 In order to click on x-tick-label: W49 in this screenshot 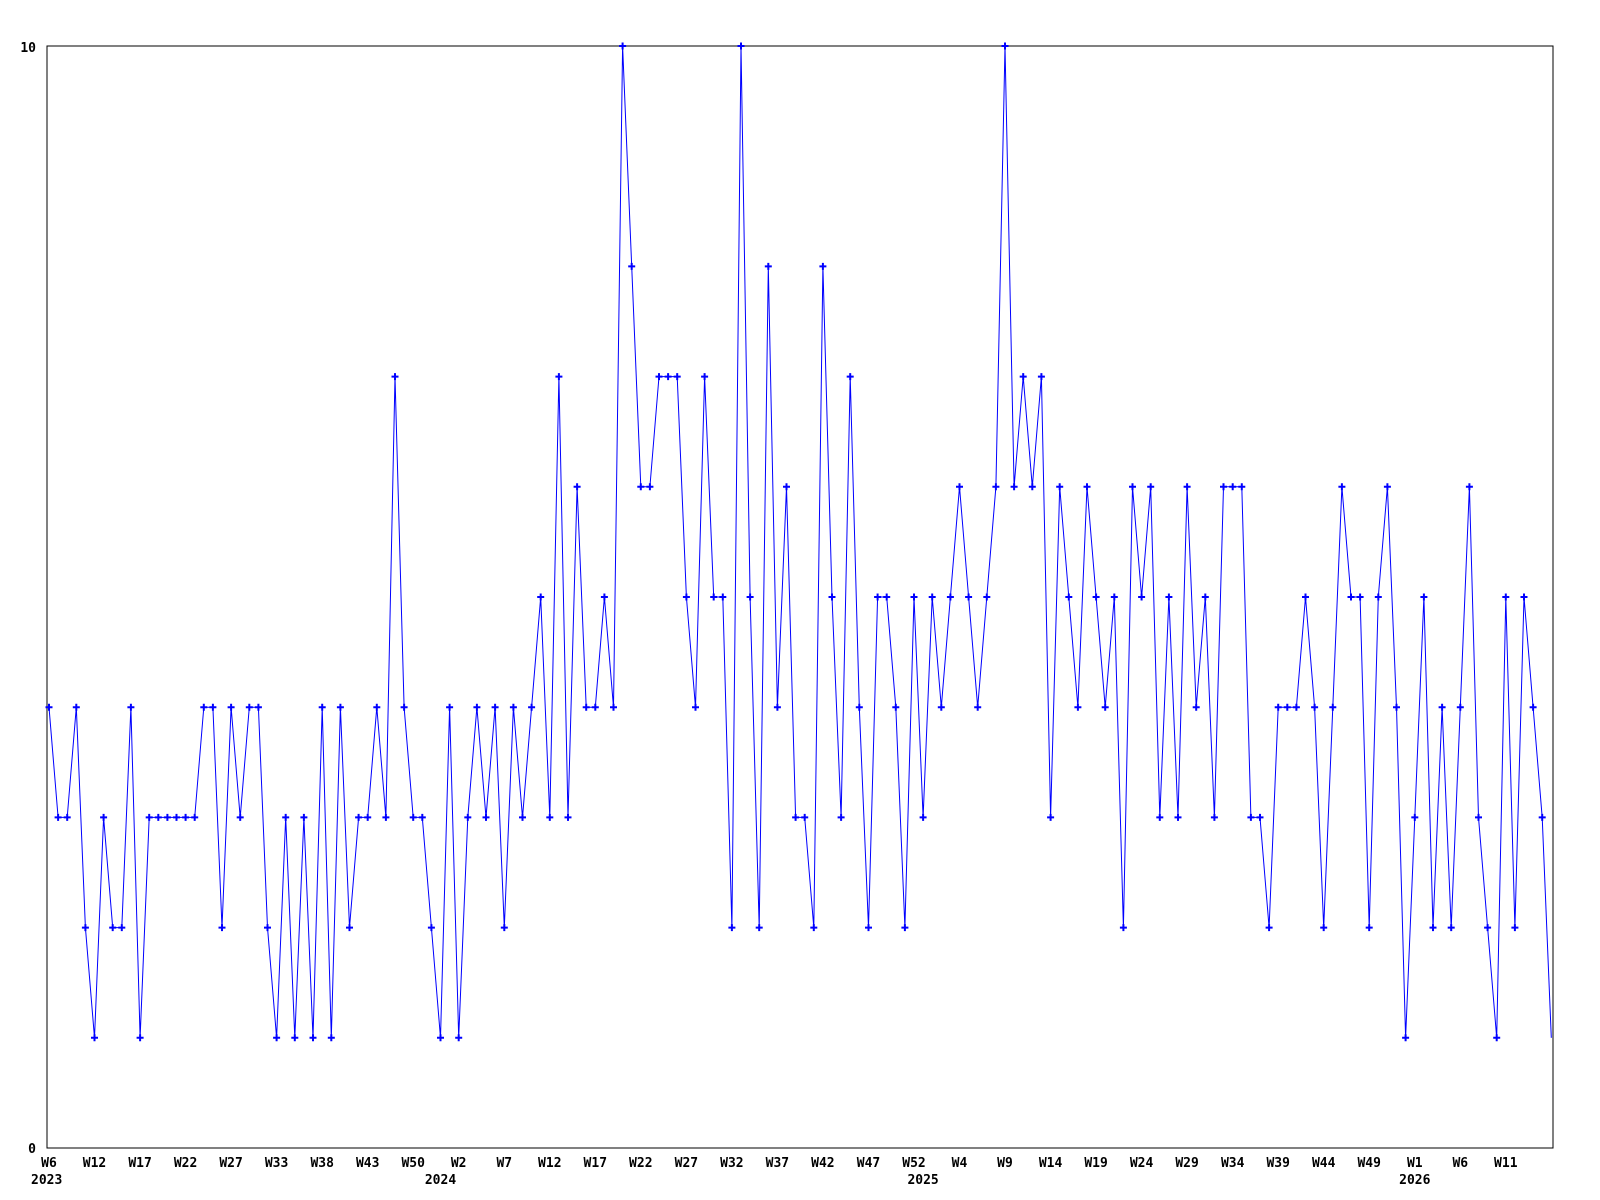, I will do `click(1368, 1163)`.